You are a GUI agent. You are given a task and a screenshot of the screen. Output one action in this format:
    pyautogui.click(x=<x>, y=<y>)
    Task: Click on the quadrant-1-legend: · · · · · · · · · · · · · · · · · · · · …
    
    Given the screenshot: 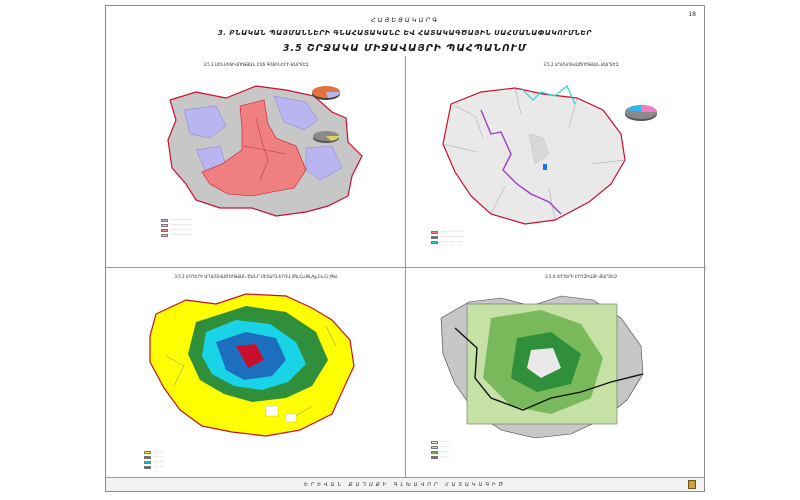 What is the action you would take?
    pyautogui.click(x=176, y=228)
    